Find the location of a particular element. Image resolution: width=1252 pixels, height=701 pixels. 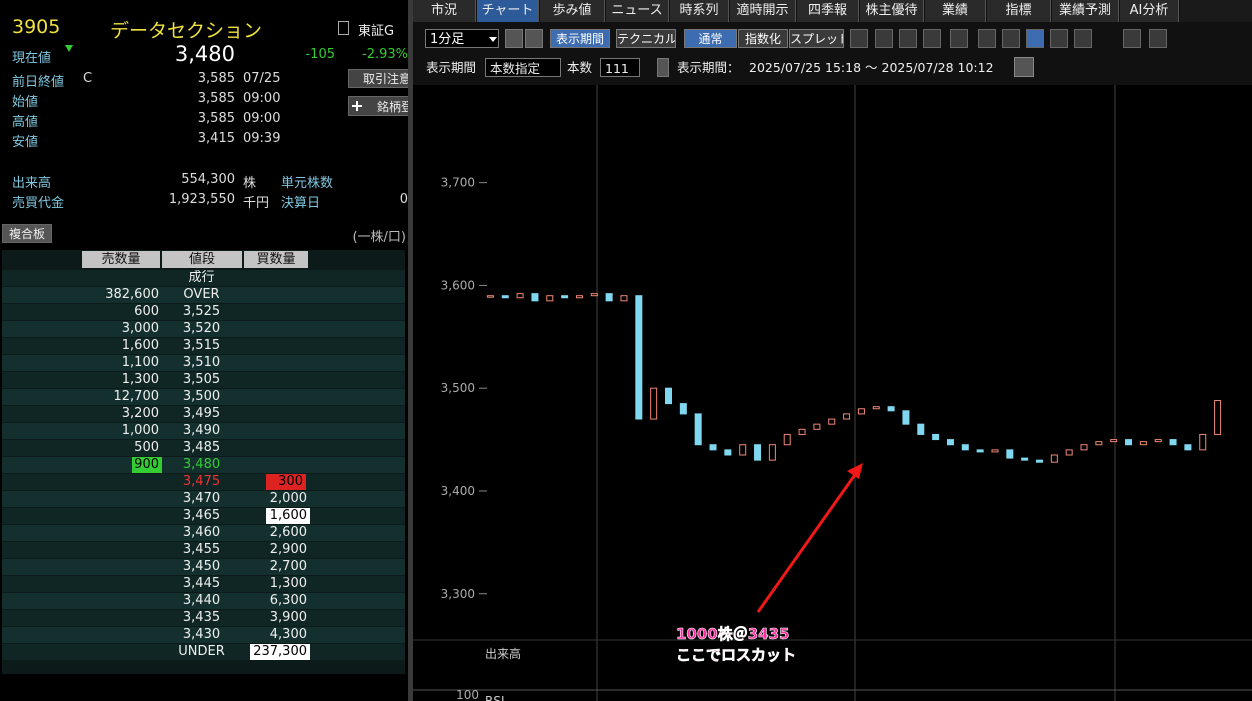

caution-button: 取引注意 is located at coordinates (378, 78).